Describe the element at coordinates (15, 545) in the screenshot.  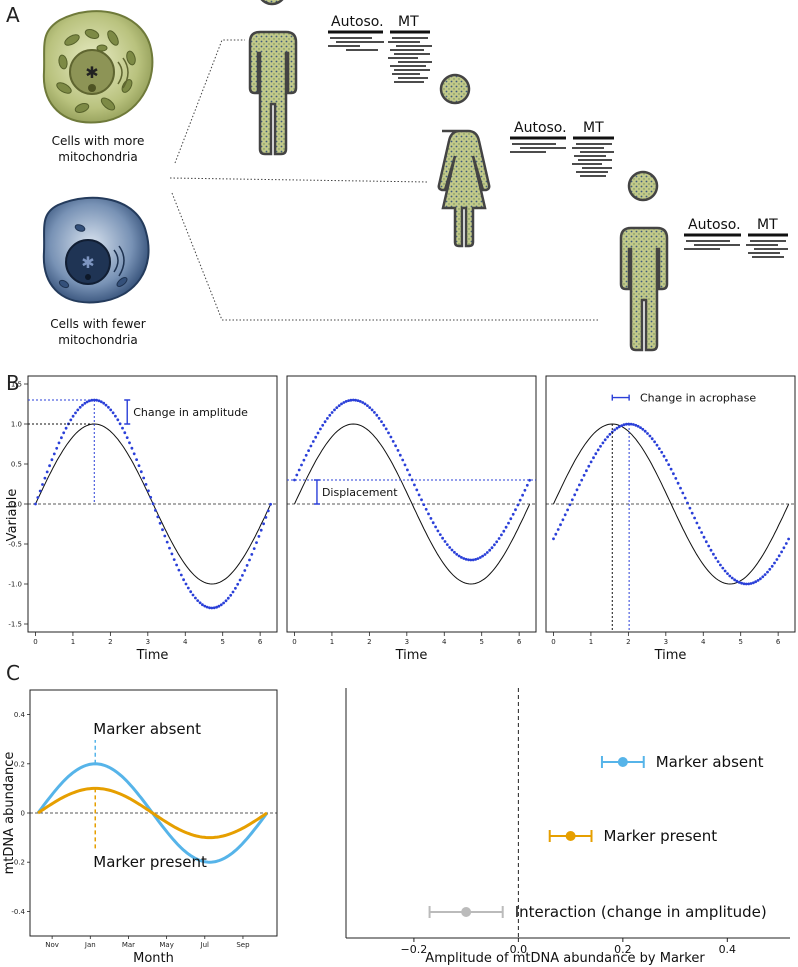
I see `y-tick-label: -0.5` at that location.